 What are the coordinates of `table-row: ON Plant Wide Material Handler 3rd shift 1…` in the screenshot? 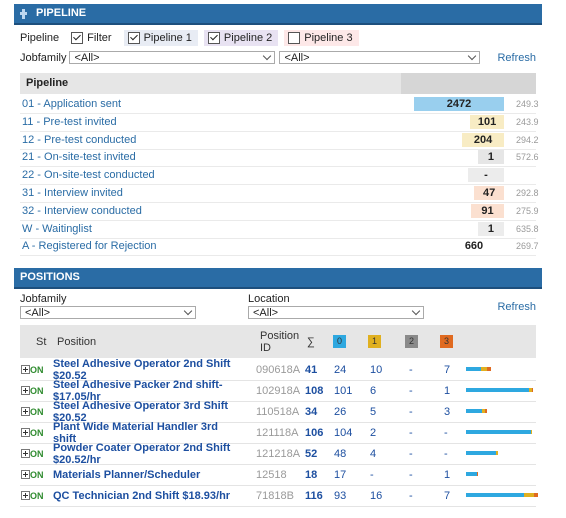 It's located at (278, 432).